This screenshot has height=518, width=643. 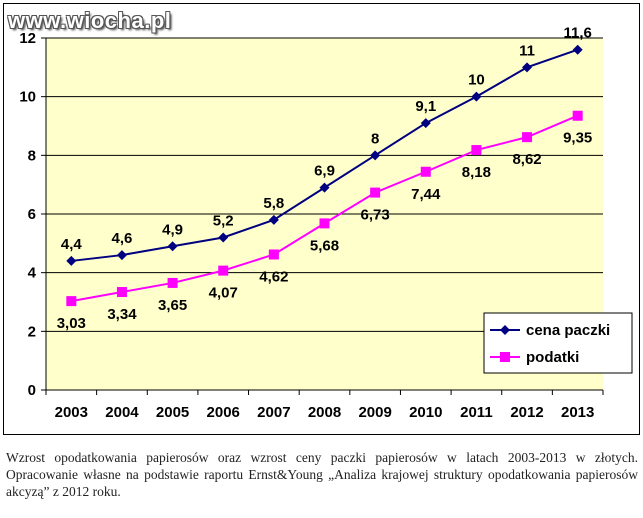 I want to click on data-label: 5,2, so click(x=223, y=220).